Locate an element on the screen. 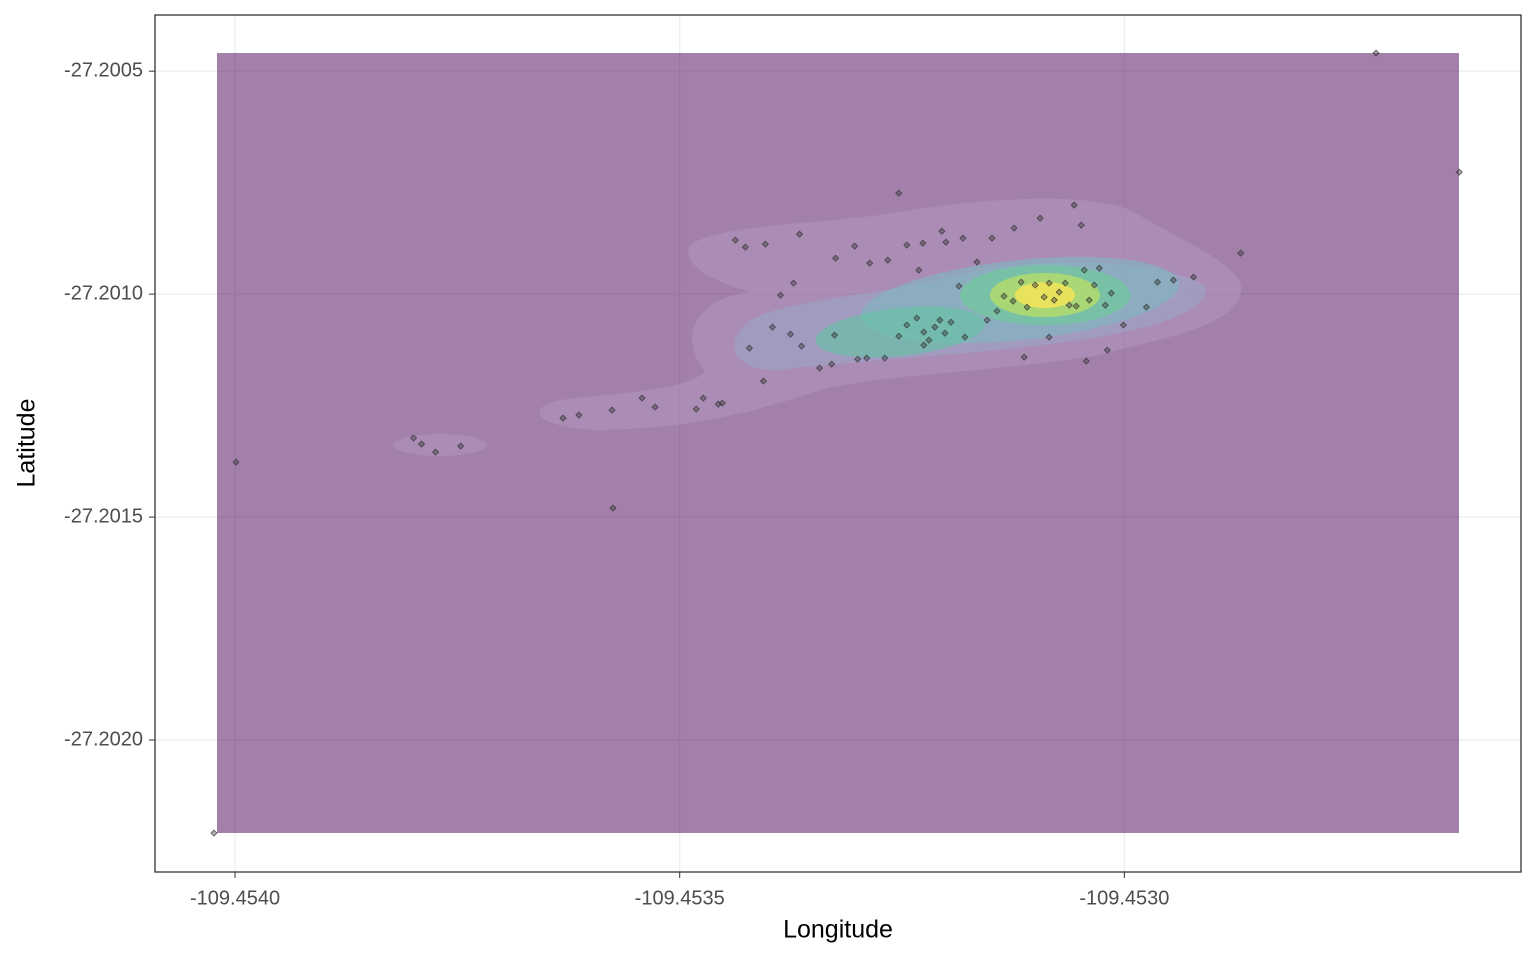 This screenshot has width=1536, height=960. x-axis-title: Longitude is located at coordinates (838, 930).